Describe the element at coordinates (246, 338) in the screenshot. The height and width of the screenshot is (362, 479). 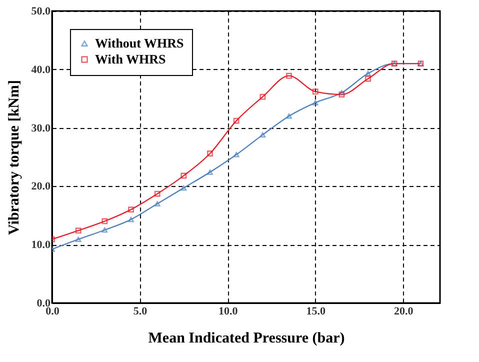
I see `x-axis-title: Mean Indicated Pressure (bar)` at that location.